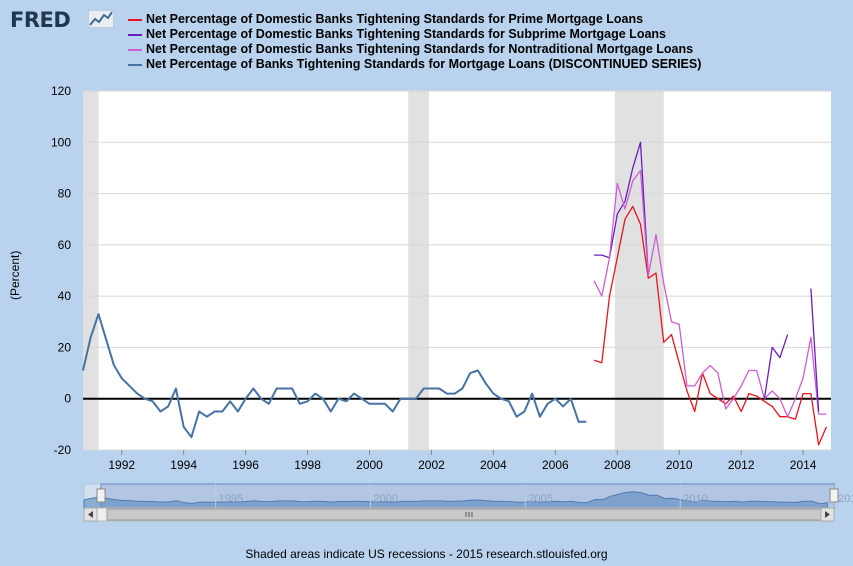 This screenshot has width=853, height=566. What do you see at coordinates (65, 194) in the screenshot?
I see `y-tick-label: 80` at bounding box center [65, 194].